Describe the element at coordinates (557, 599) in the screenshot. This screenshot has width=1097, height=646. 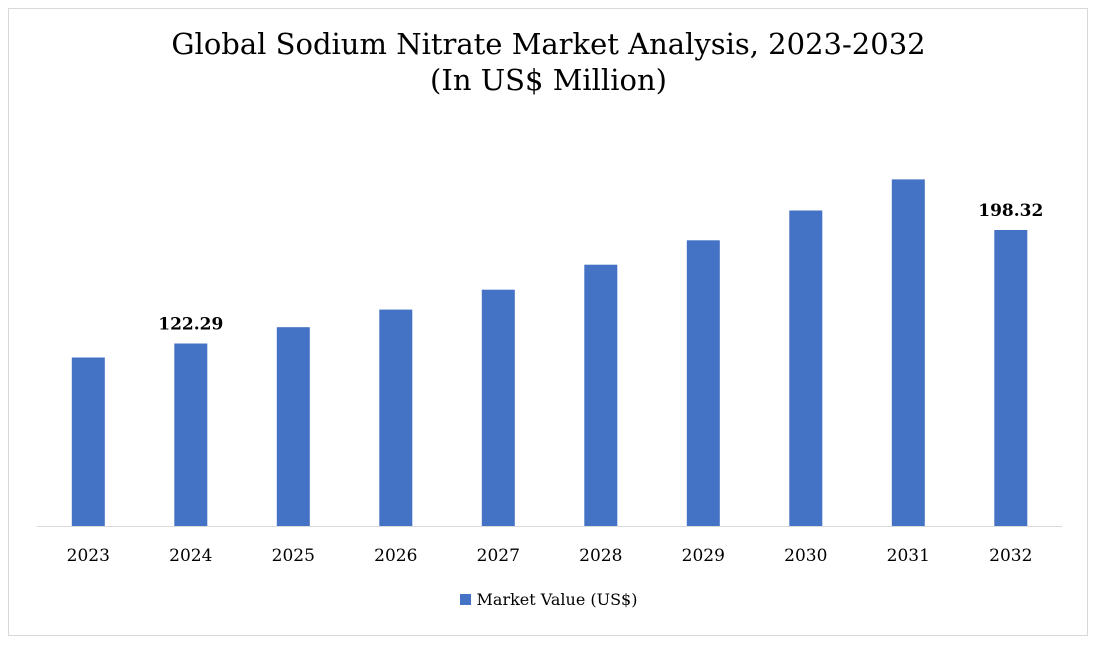
I see `legend-label: Market Value (US$)` at that location.